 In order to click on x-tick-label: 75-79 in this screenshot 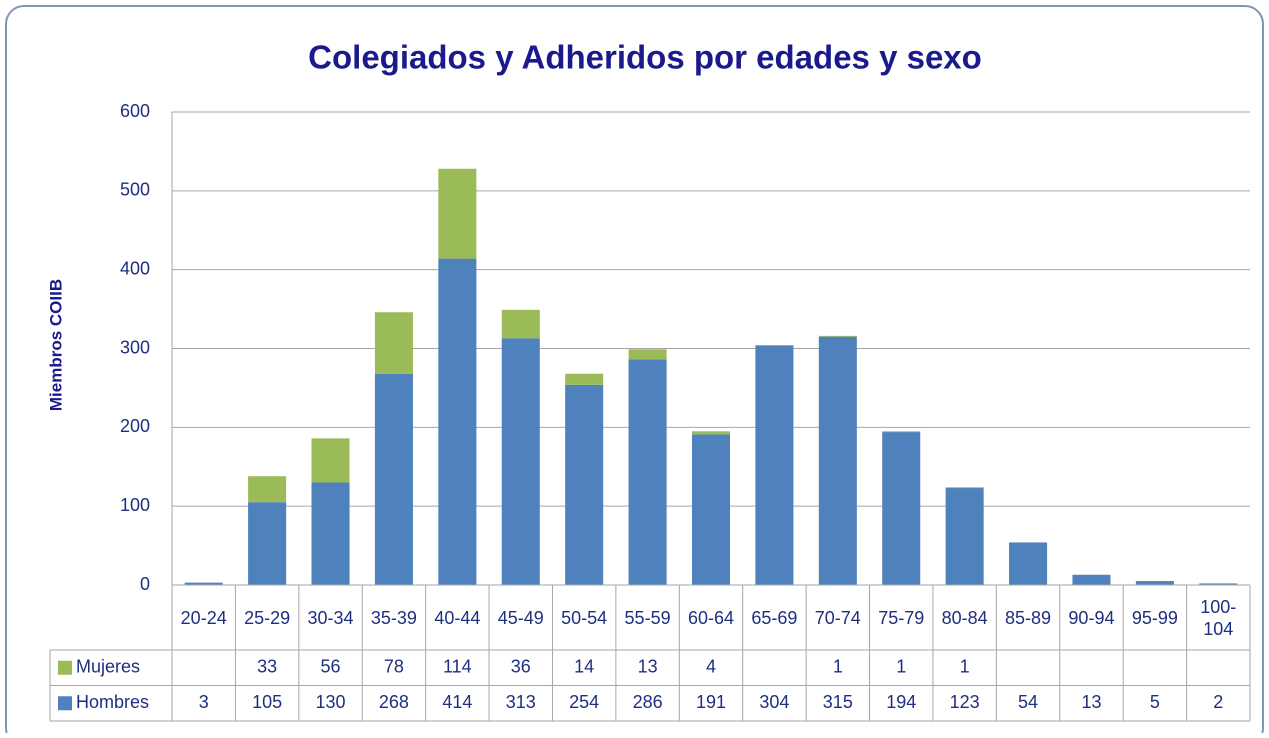, I will do `click(901, 617)`.